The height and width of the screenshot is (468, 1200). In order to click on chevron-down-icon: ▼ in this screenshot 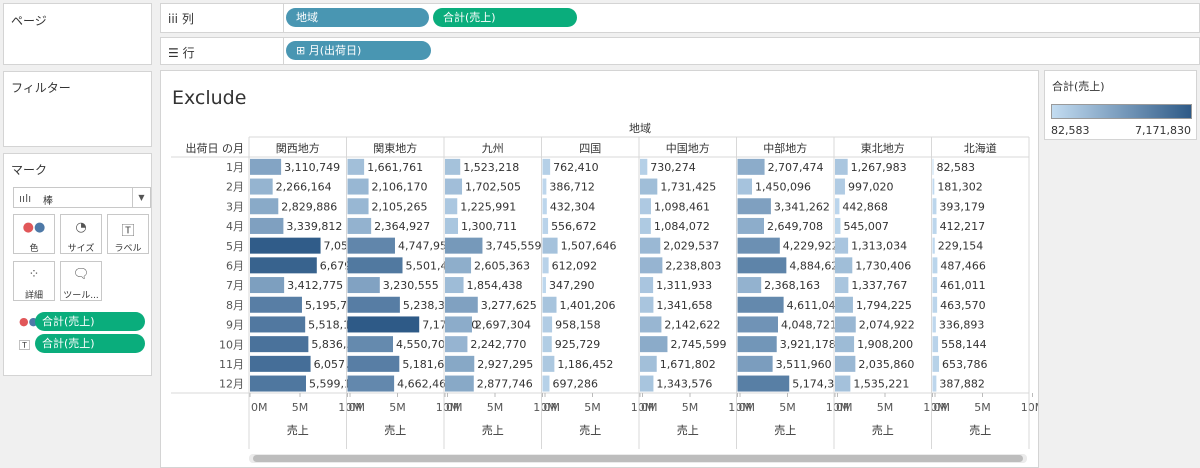, I will do `click(141, 197)`.